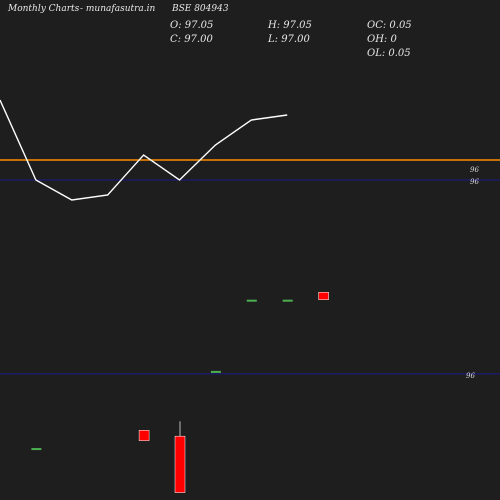 Image resolution: width=500 pixels, height=500 pixels. I want to click on high-value: H: 97.05, so click(290, 25).